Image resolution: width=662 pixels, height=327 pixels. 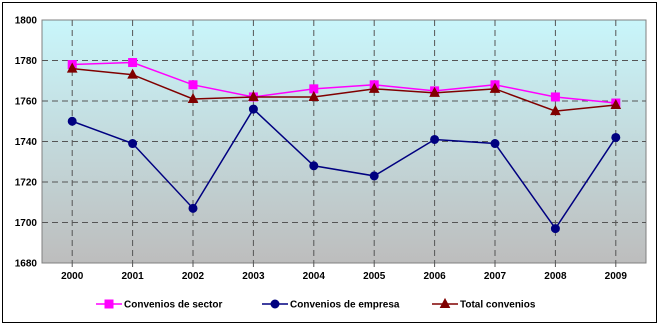 I want to click on y-tick-label: 1680, so click(x=26, y=264).